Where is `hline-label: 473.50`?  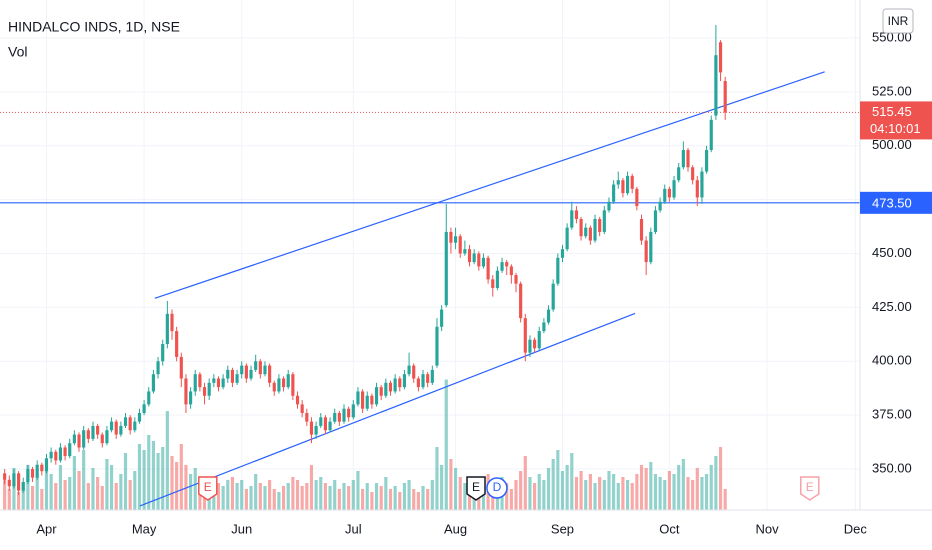 hline-label: 473.50 is located at coordinates (892, 202).